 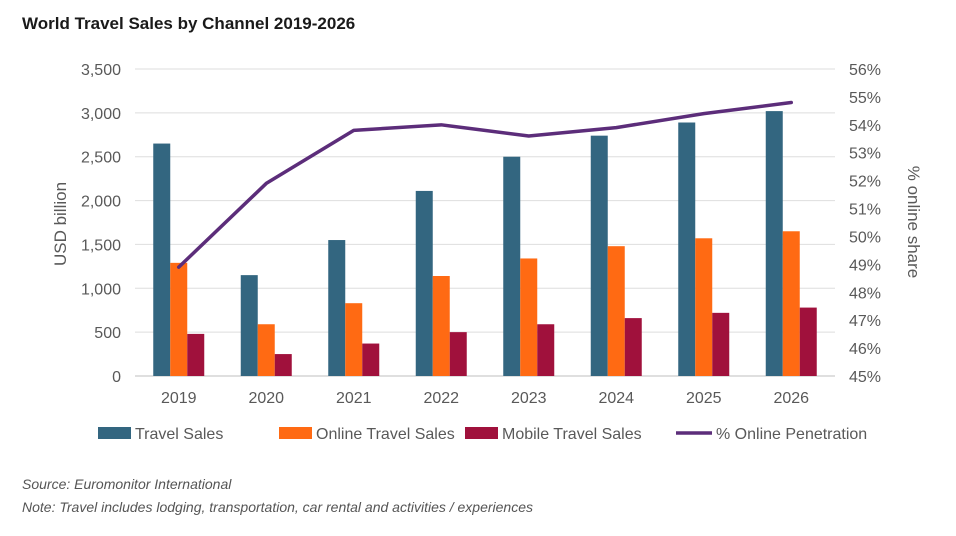 I want to click on source-note: Source: Euromonitor International, so click(x=127, y=484).